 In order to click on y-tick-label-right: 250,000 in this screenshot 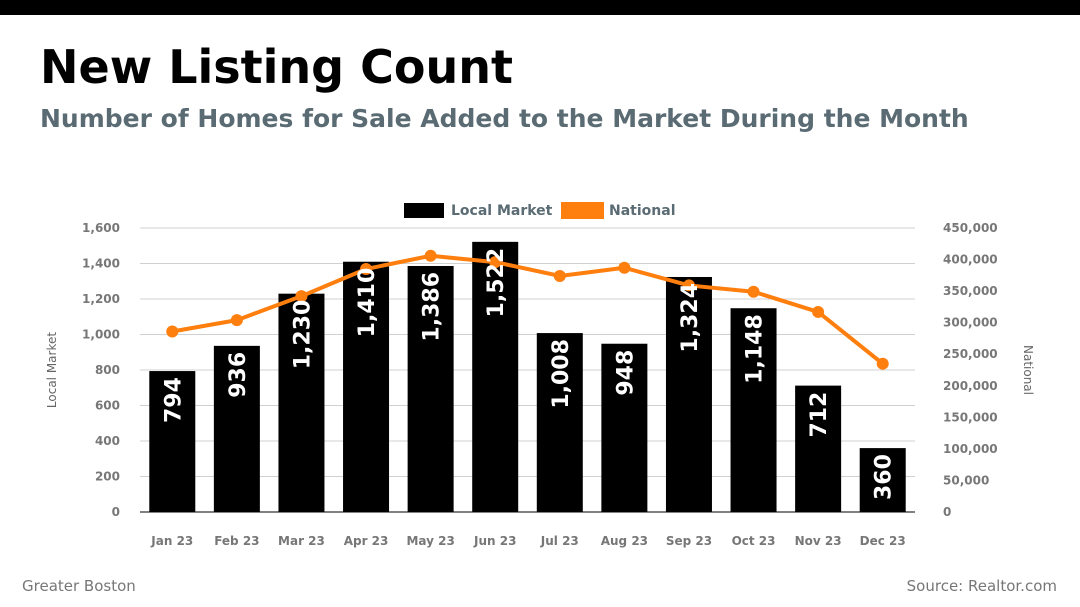, I will do `click(970, 354)`.